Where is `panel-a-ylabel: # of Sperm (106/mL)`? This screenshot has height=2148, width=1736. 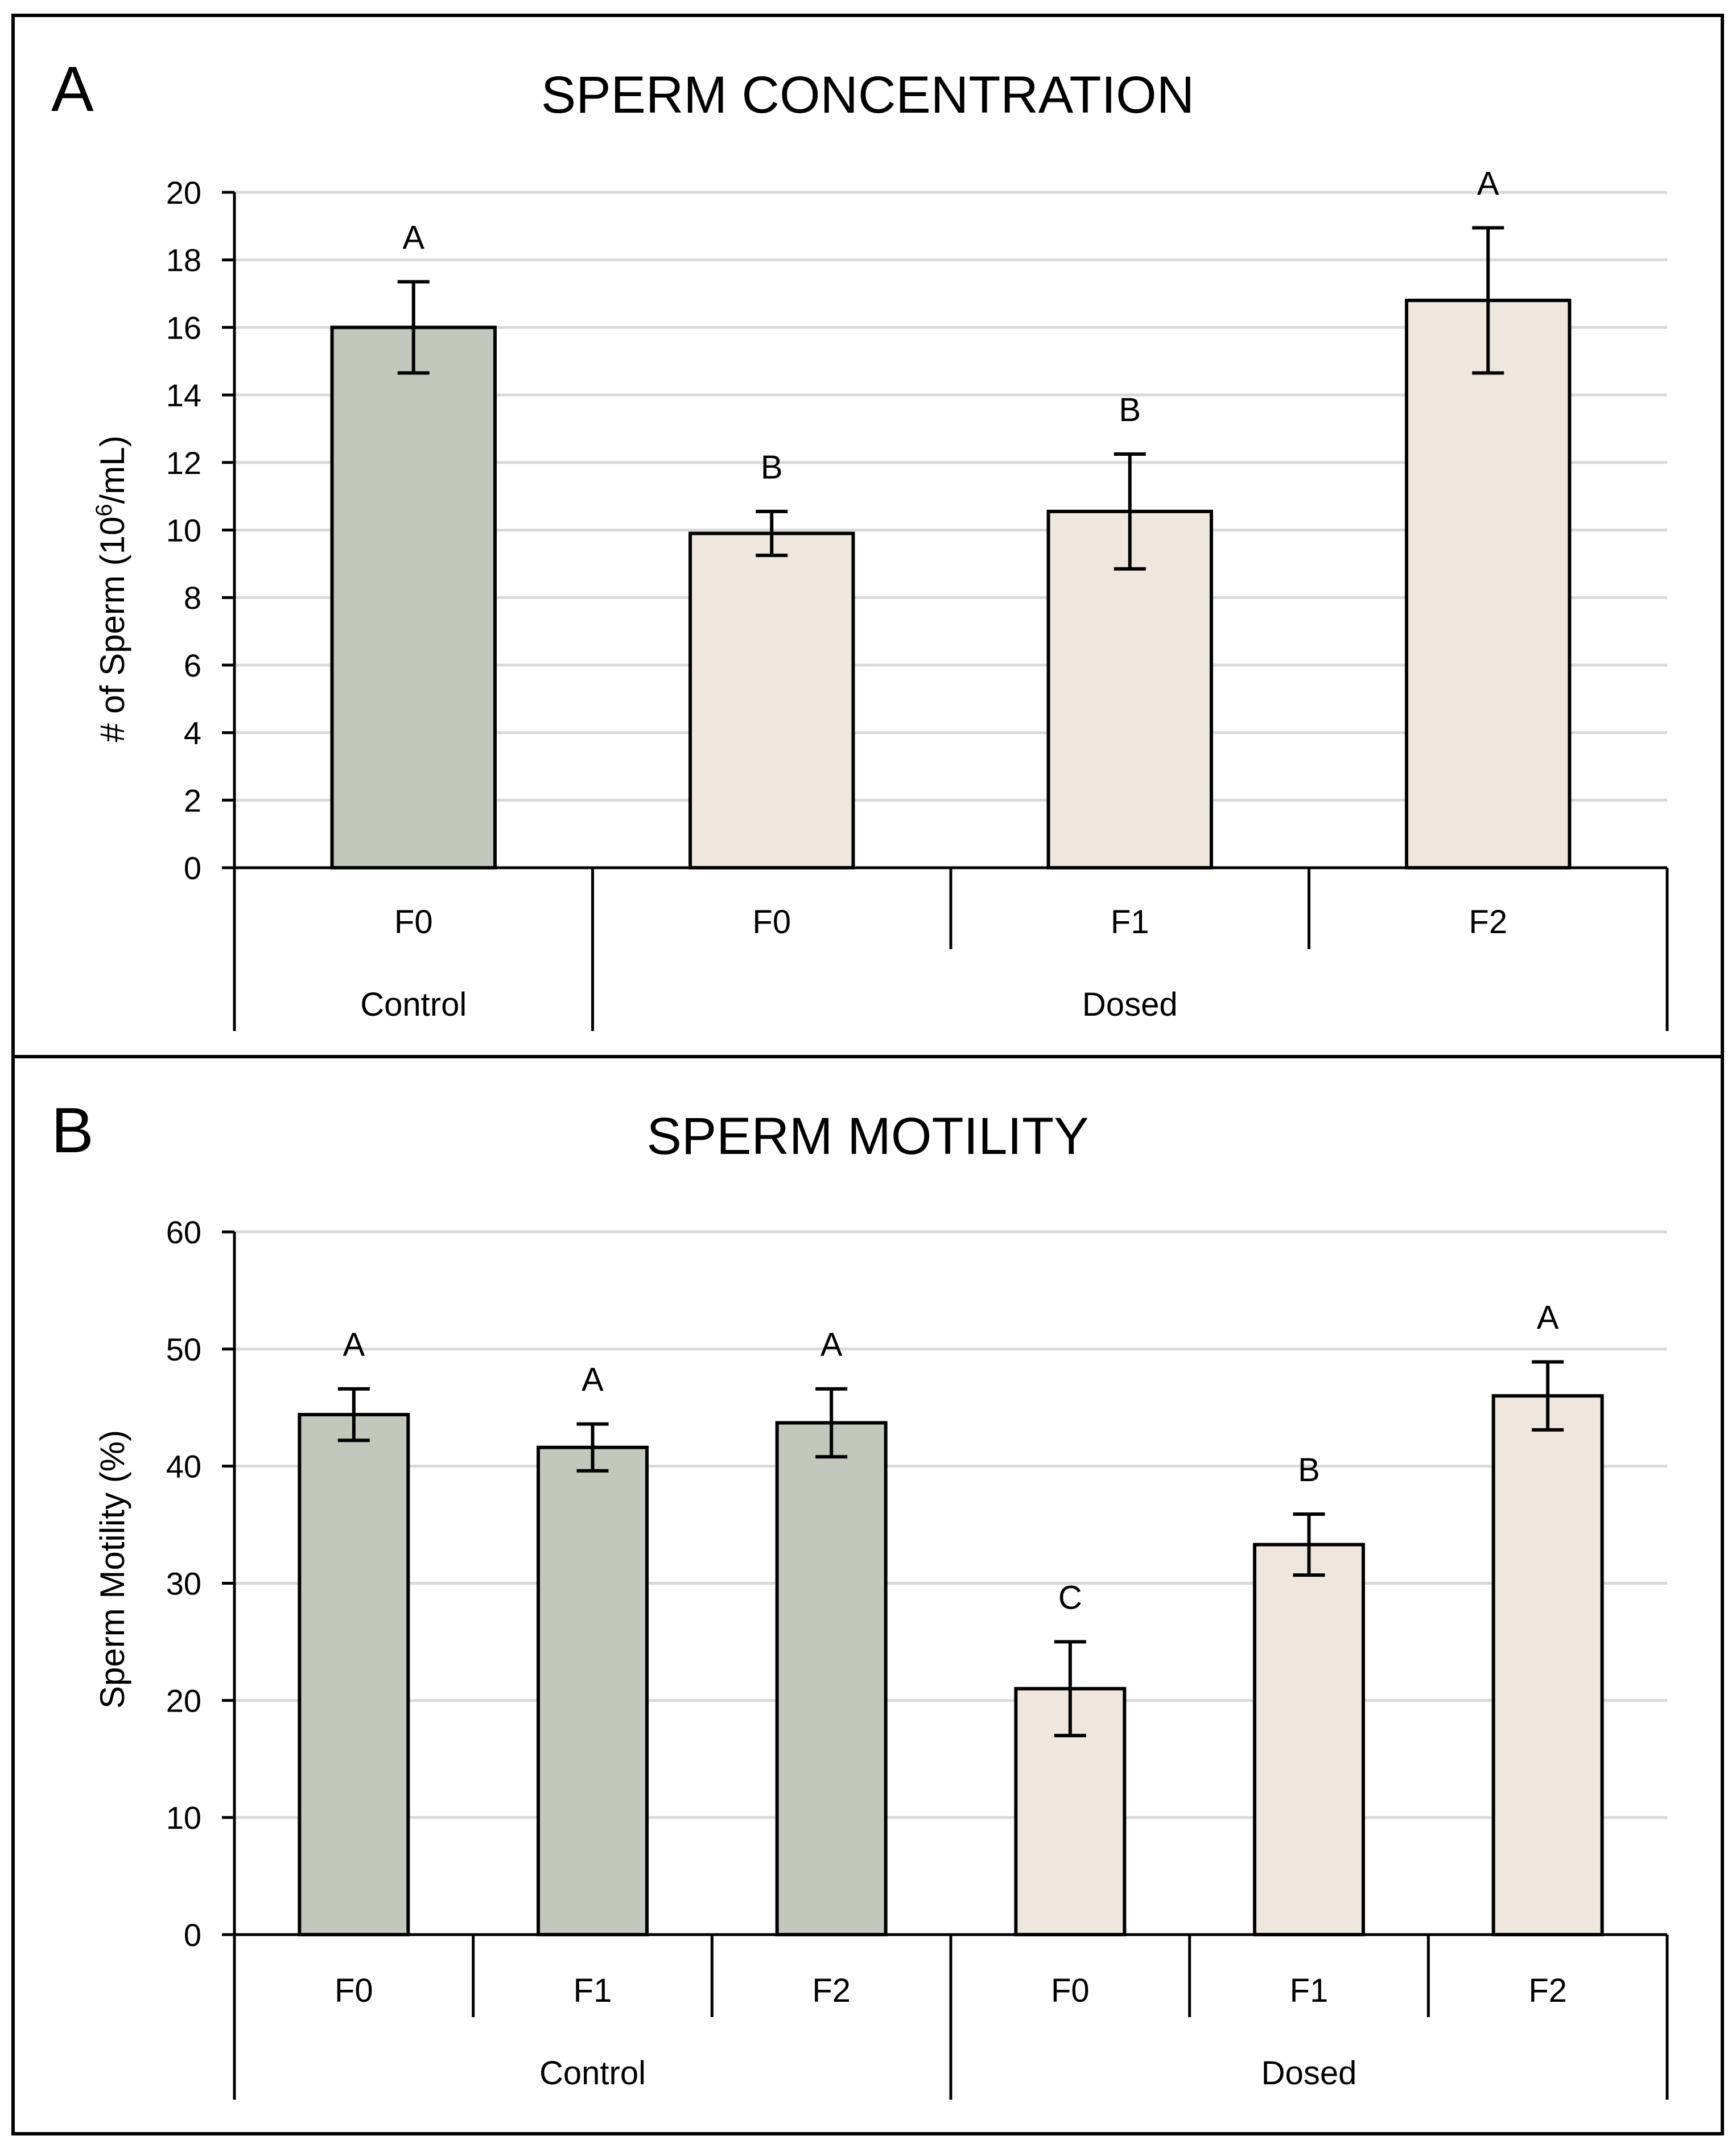 panel-a-ylabel: # of Sperm (106/mL) is located at coordinates (111, 589).